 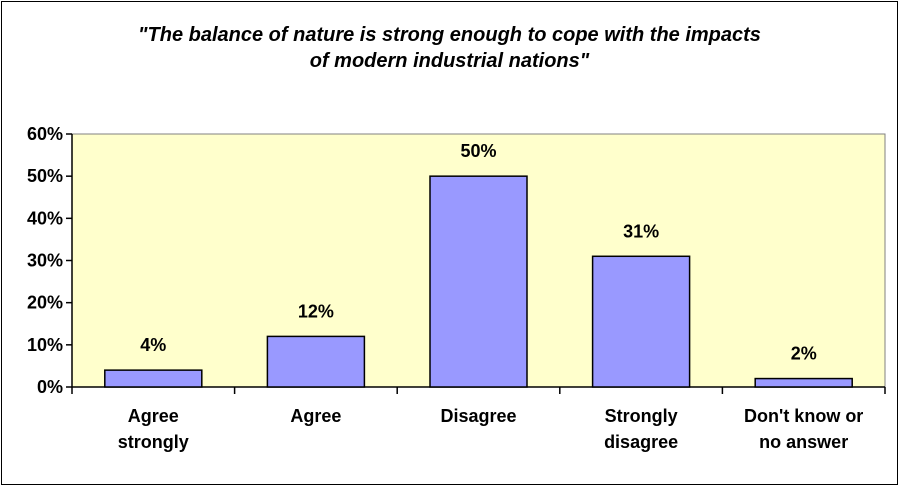 I want to click on x-category-label: Disagree, so click(x=479, y=416).